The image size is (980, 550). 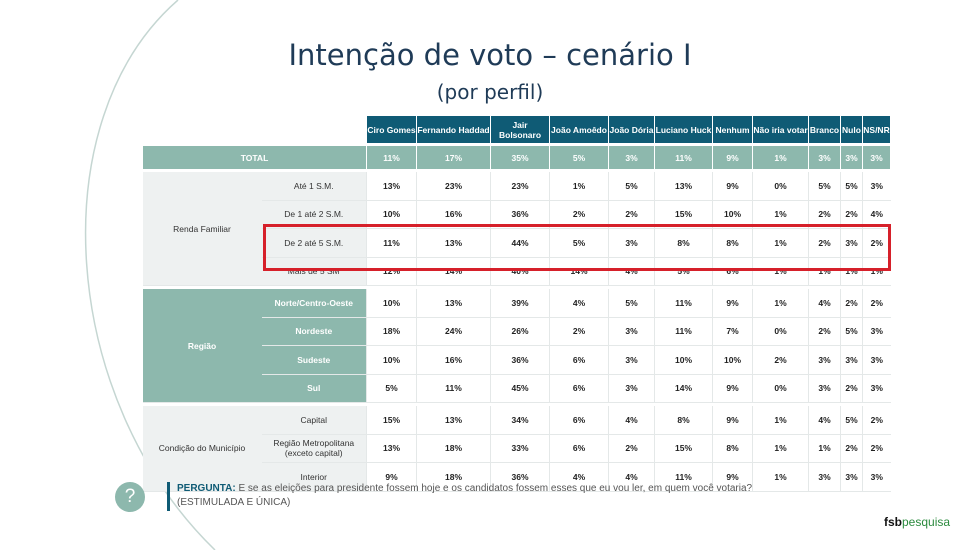 What do you see at coordinates (577, 247) in the screenshot?
I see `highlight-box` at bounding box center [577, 247].